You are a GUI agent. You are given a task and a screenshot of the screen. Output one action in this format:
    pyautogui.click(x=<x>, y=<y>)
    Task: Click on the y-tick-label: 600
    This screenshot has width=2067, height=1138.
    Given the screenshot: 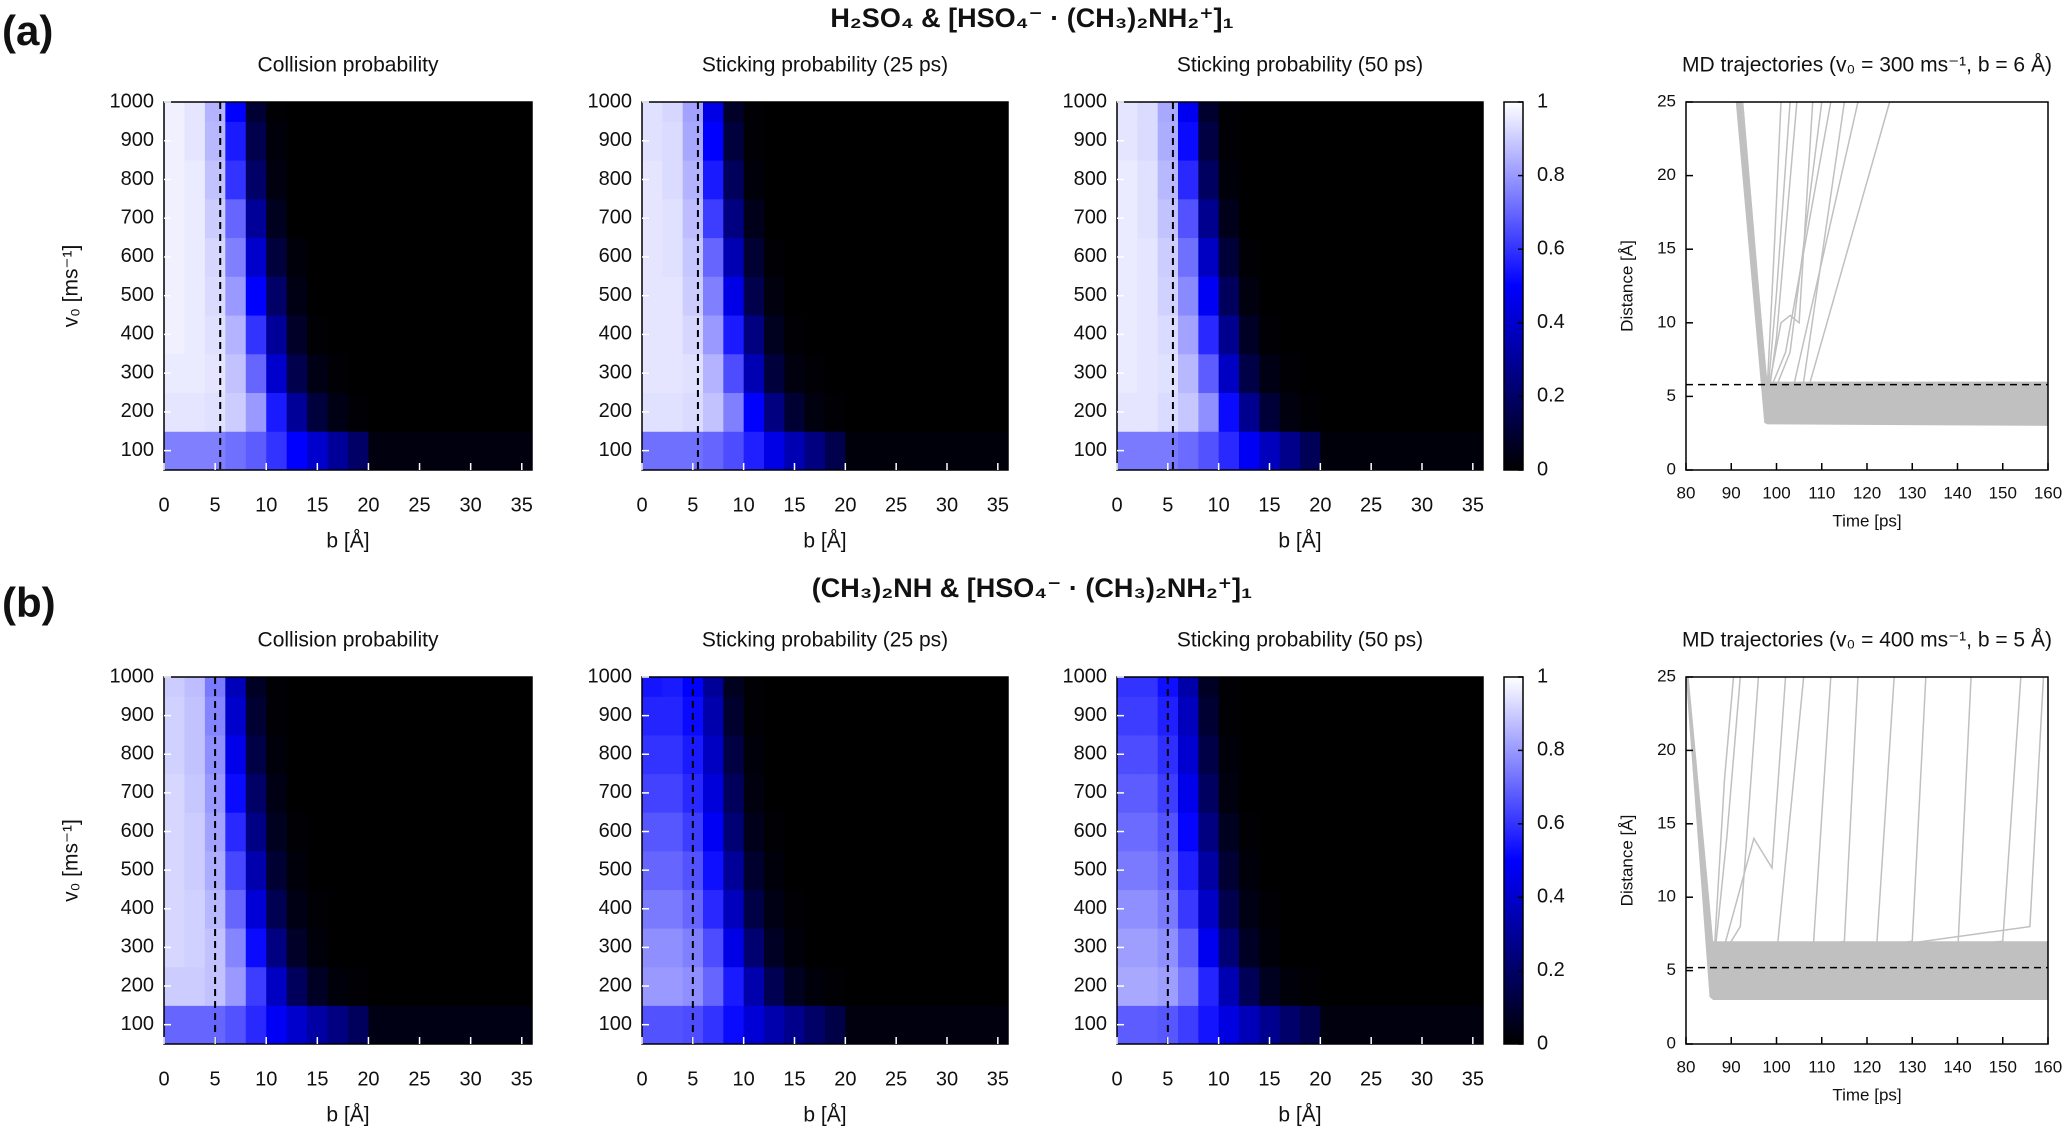 What is the action you would take?
    pyautogui.click(x=615, y=256)
    